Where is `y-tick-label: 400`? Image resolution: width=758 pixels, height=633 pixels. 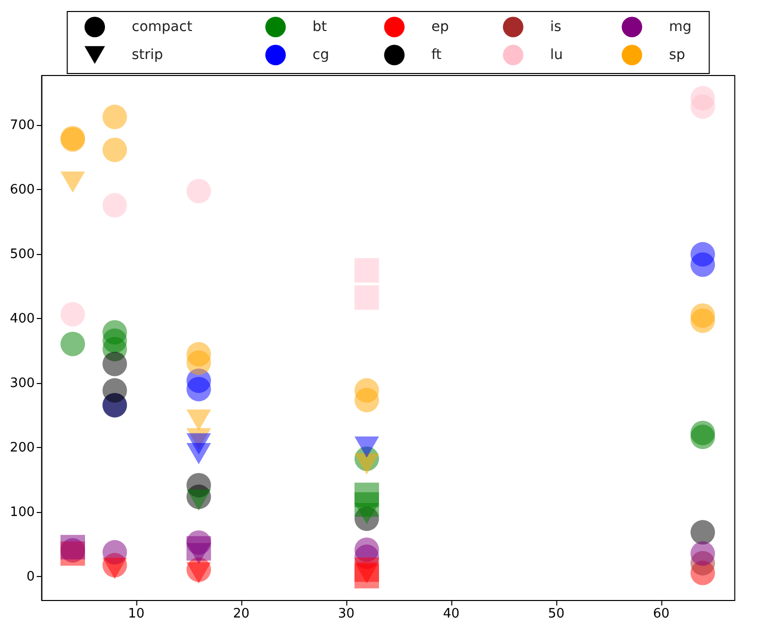 y-tick-label: 400 is located at coordinates (22, 319).